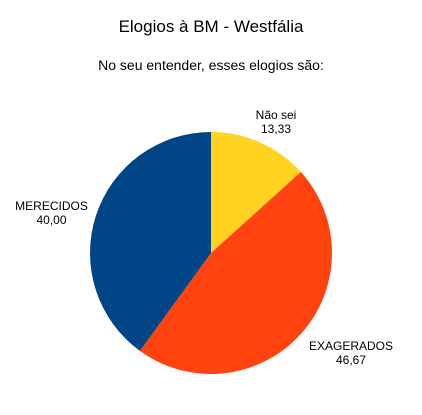 The height and width of the screenshot is (415, 422). I want to click on slice-label-name: Não sei, so click(276, 115).